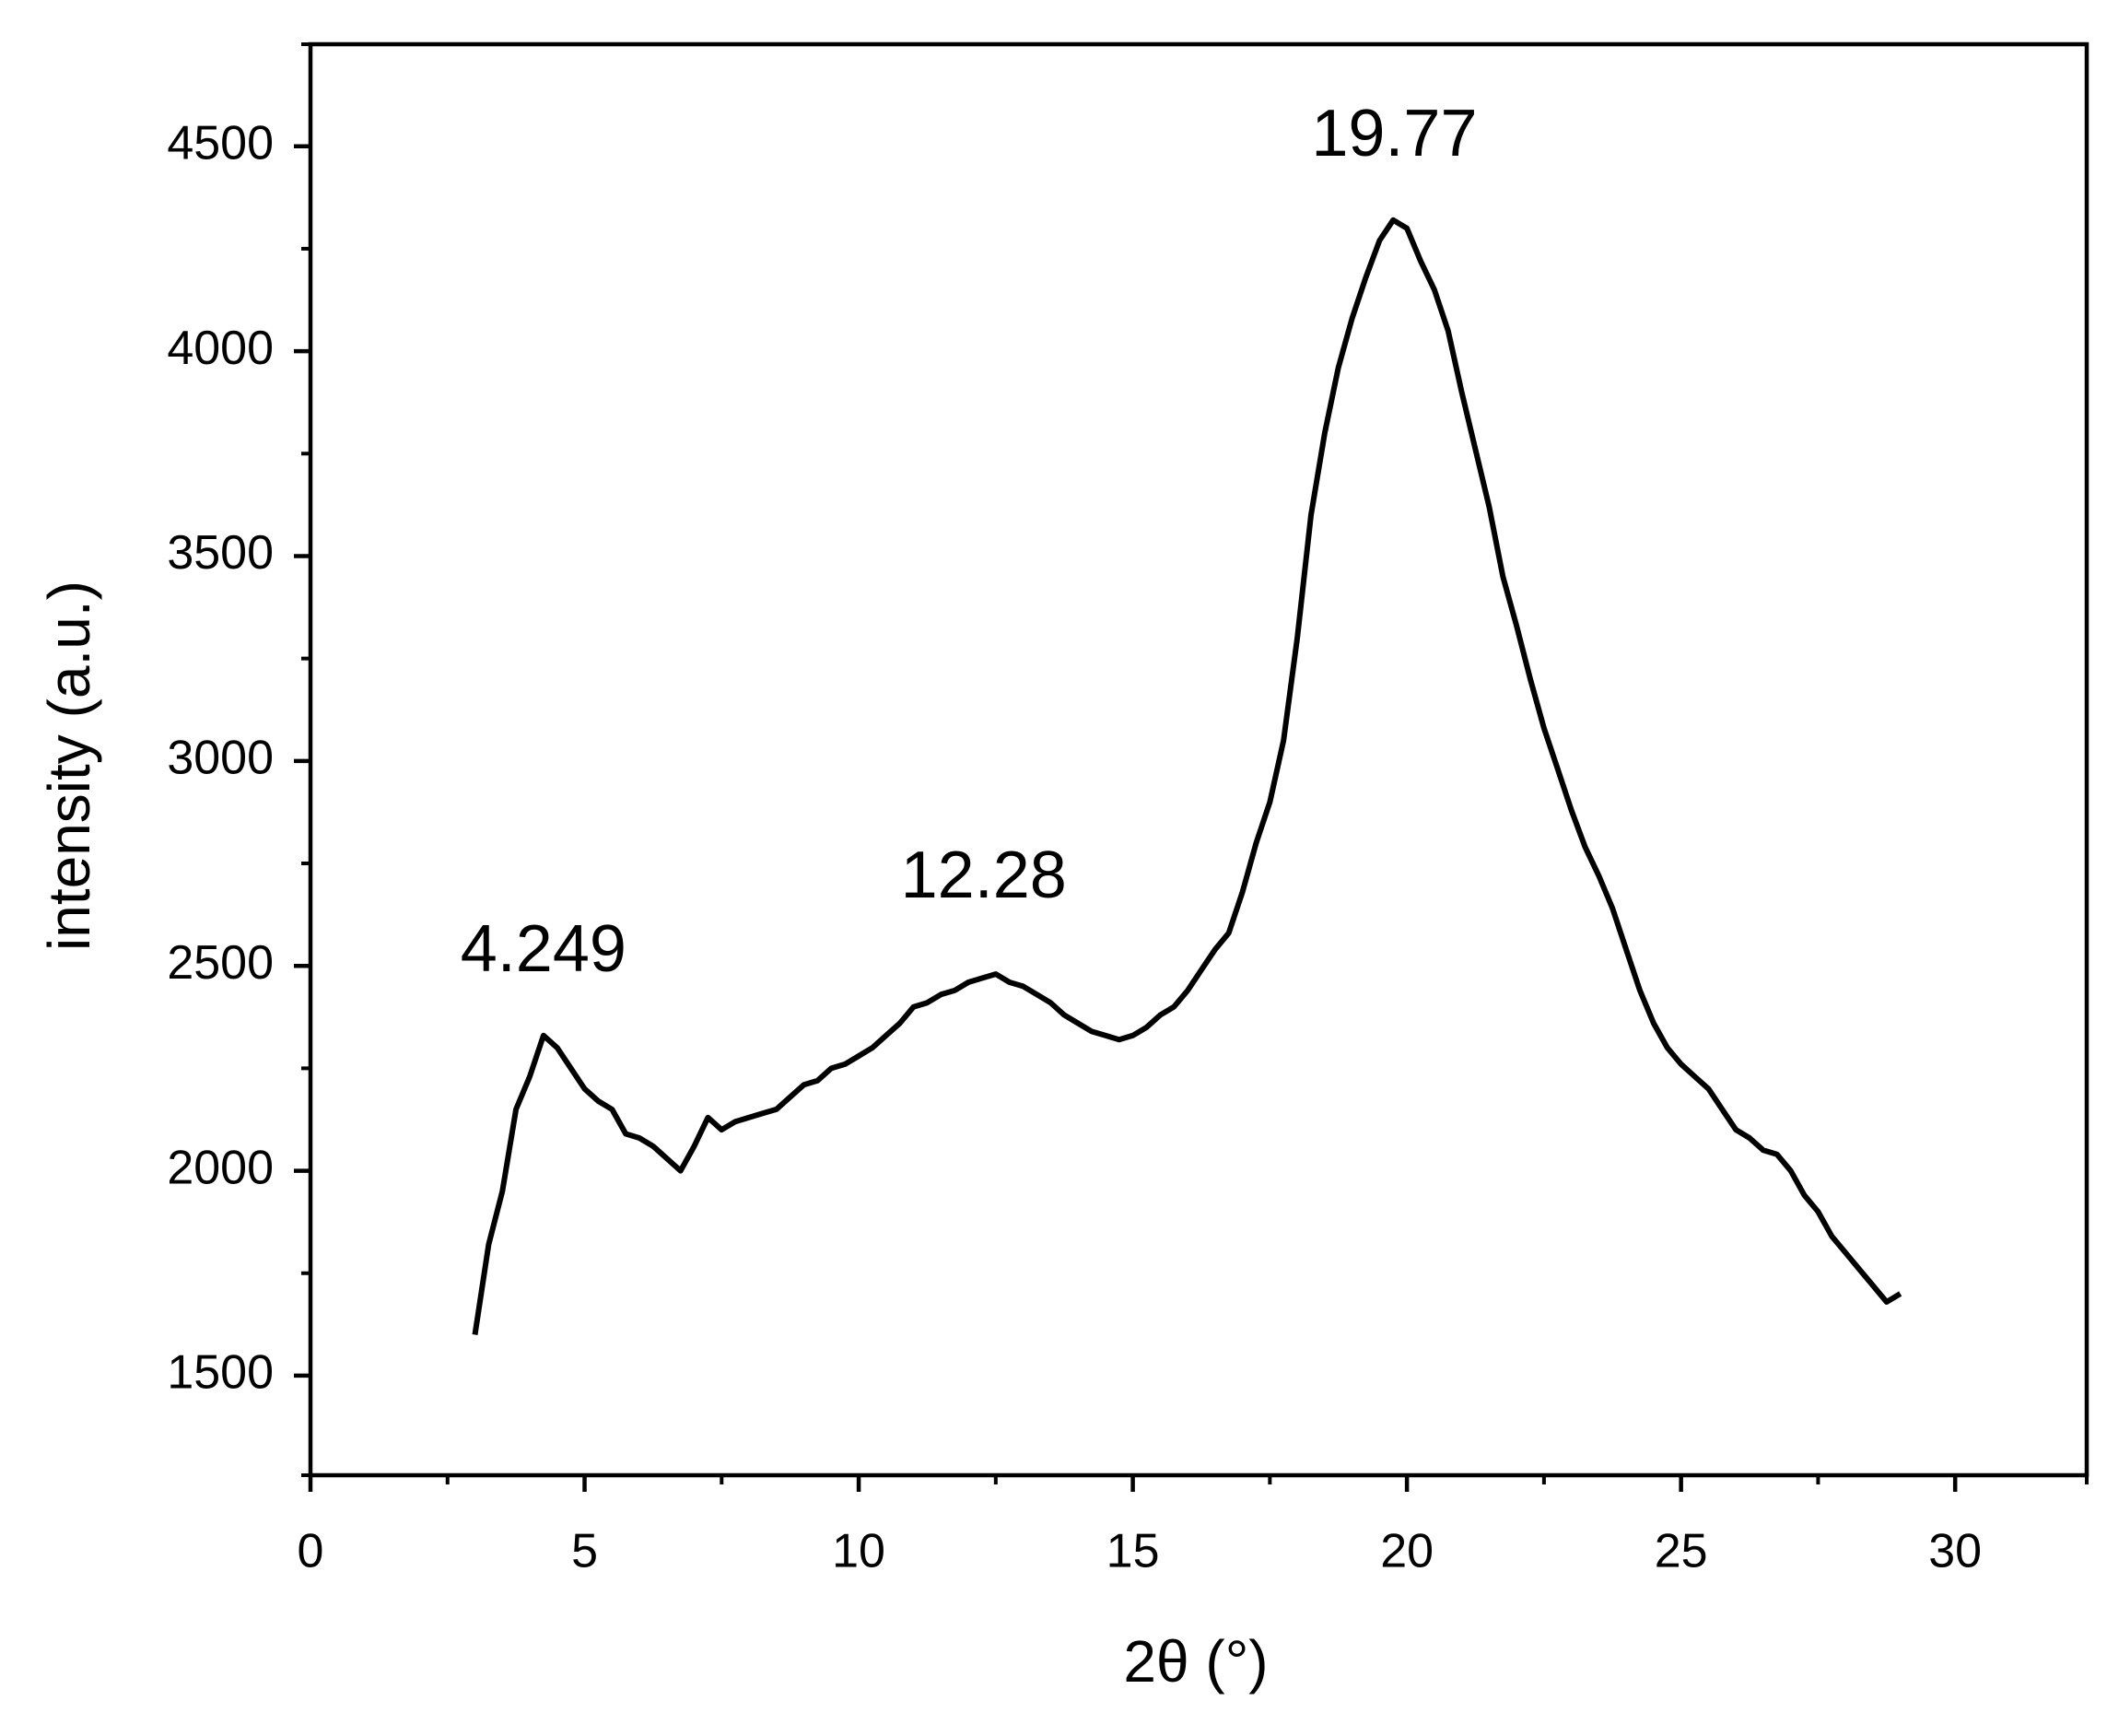  Describe the element at coordinates (1955, 1551) in the screenshot. I see `x-tick-label: 30` at that location.